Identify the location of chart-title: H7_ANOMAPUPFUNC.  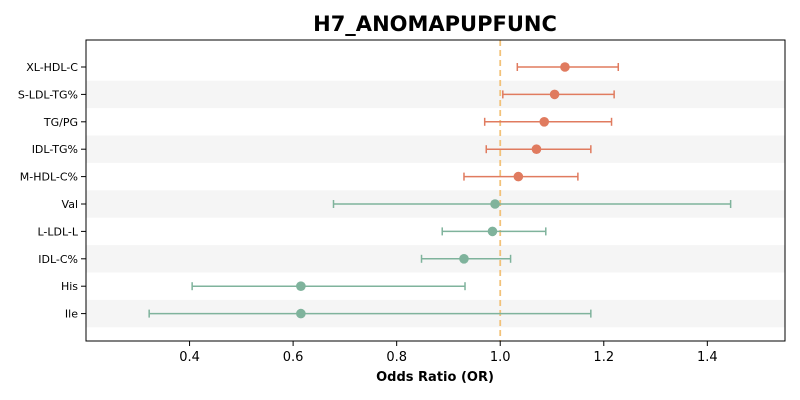
(435, 24).